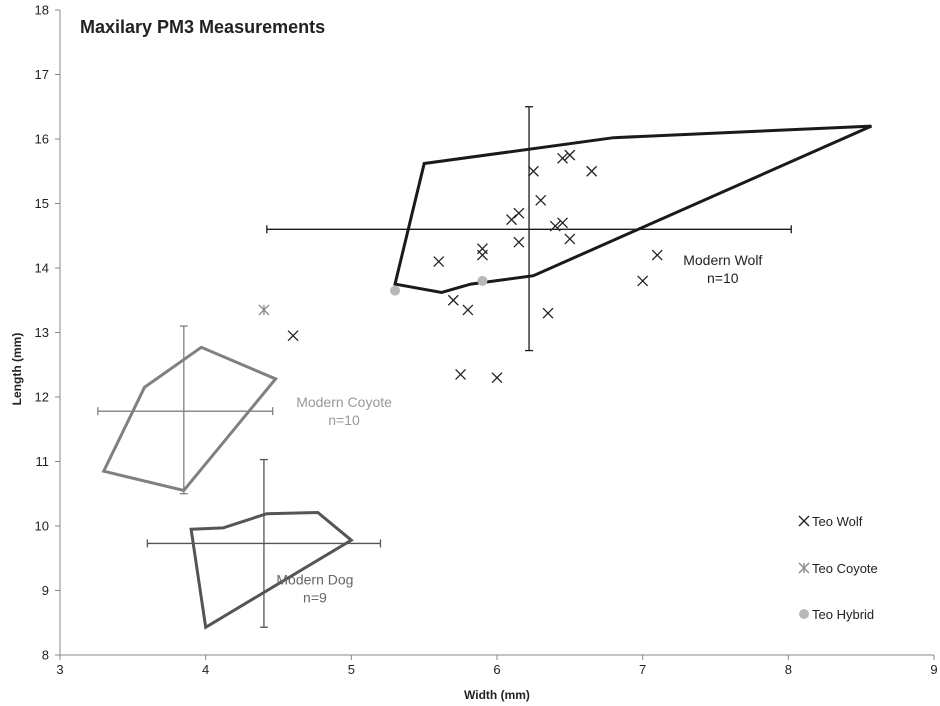 The width and height of the screenshot is (940, 706). I want to click on data-points, so click(460, 266).